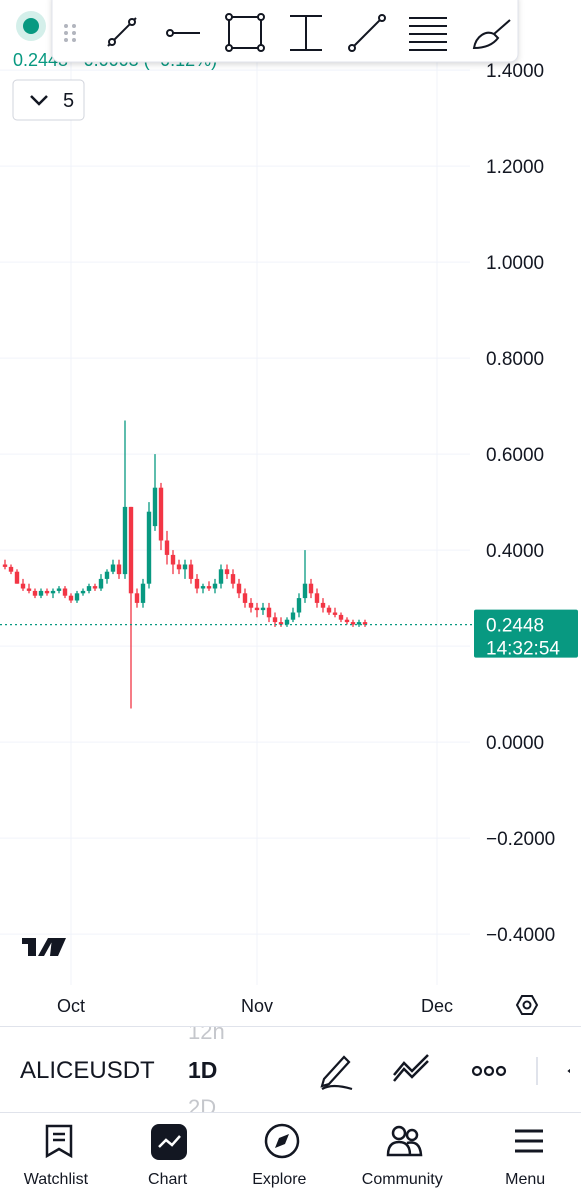 The width and height of the screenshot is (581, 1200). Describe the element at coordinates (515, 263) in the screenshot. I see `y-tick-label: 1.0000` at that location.